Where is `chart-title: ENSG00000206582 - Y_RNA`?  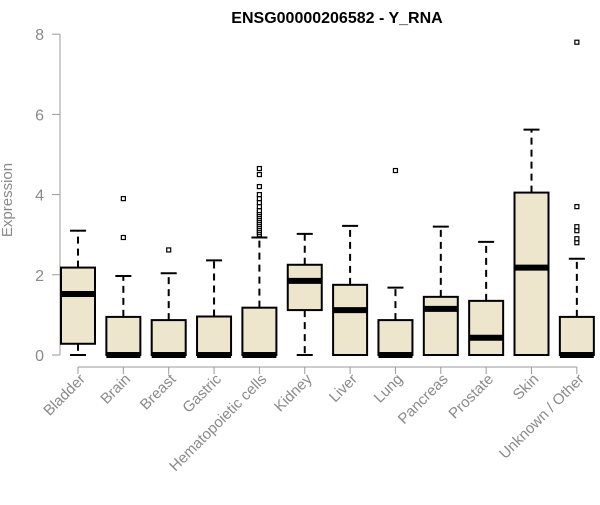
chart-title: ENSG00000206582 - Y_RNA is located at coordinates (337, 18).